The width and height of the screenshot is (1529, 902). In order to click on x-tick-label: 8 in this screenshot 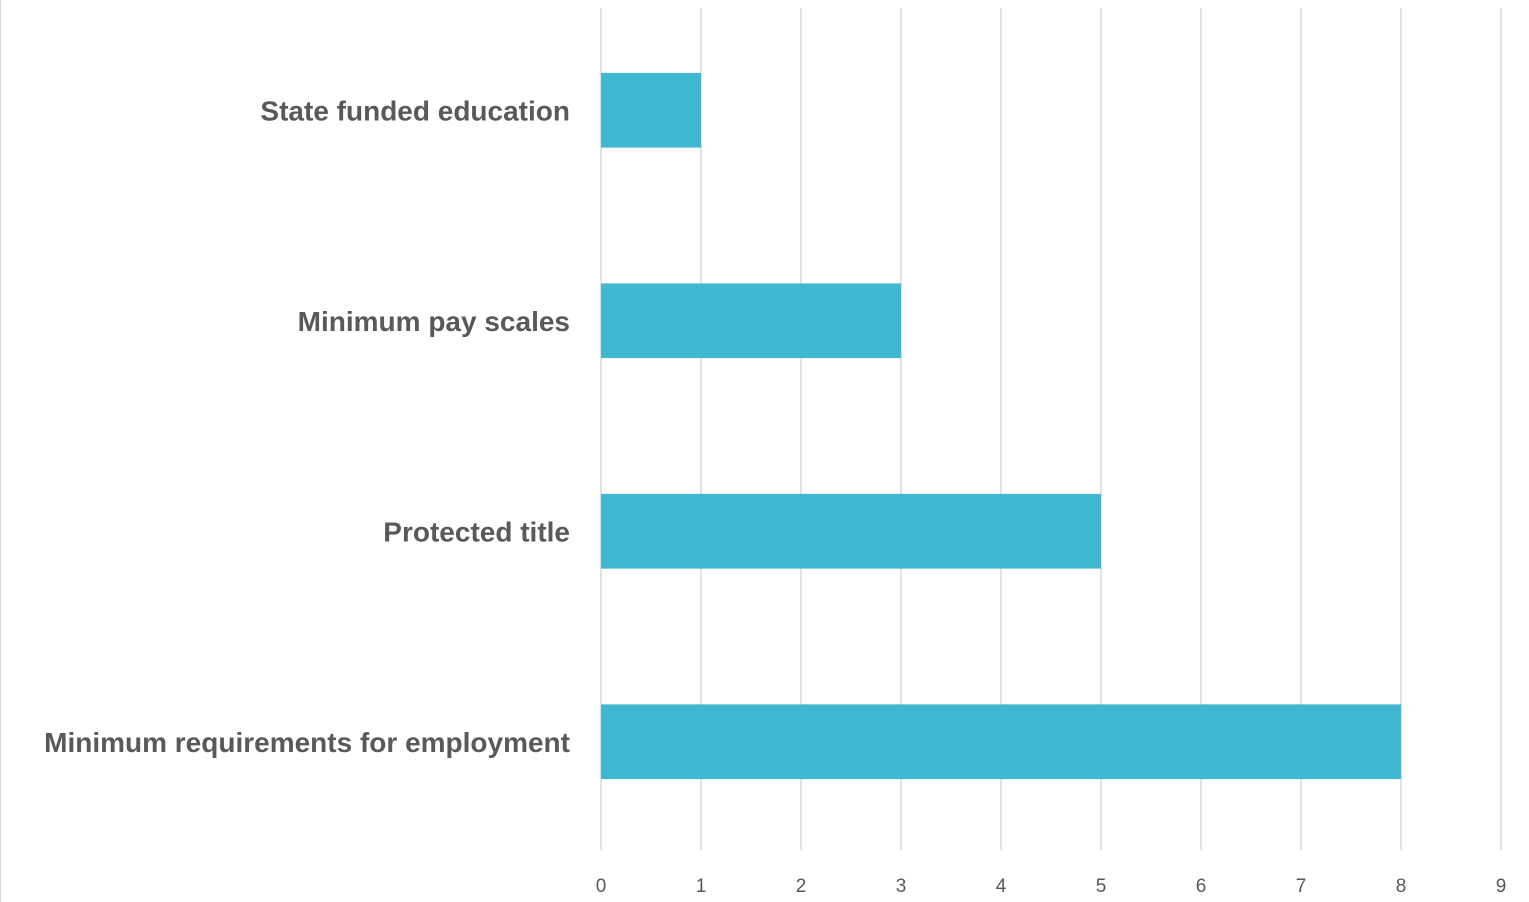, I will do `click(1401, 886)`.